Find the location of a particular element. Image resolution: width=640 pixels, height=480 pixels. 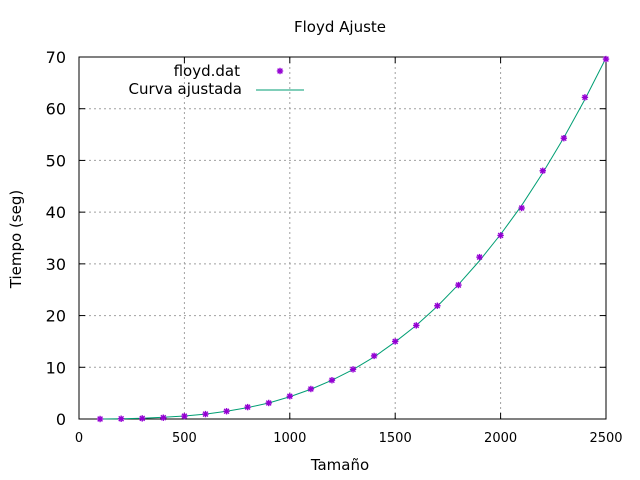

x-tick-label: 2000 is located at coordinates (500, 438).